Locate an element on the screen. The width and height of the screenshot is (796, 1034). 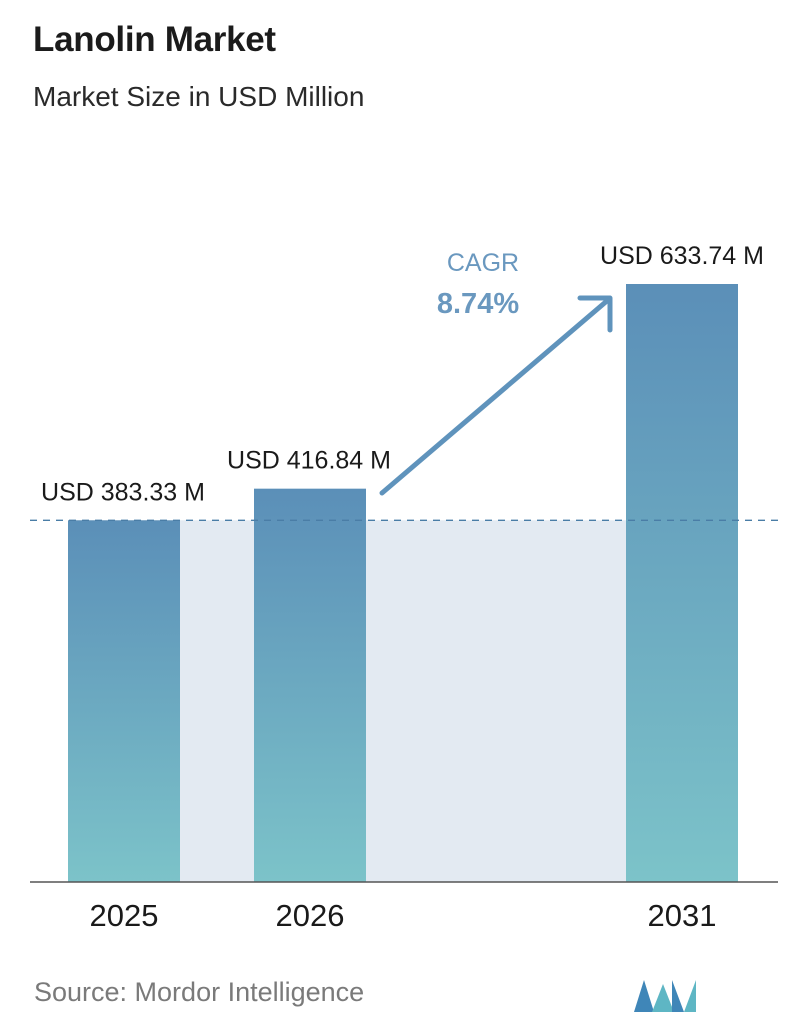
cagr-annotation: CAGR 8.74% is located at coordinates (496, 372).